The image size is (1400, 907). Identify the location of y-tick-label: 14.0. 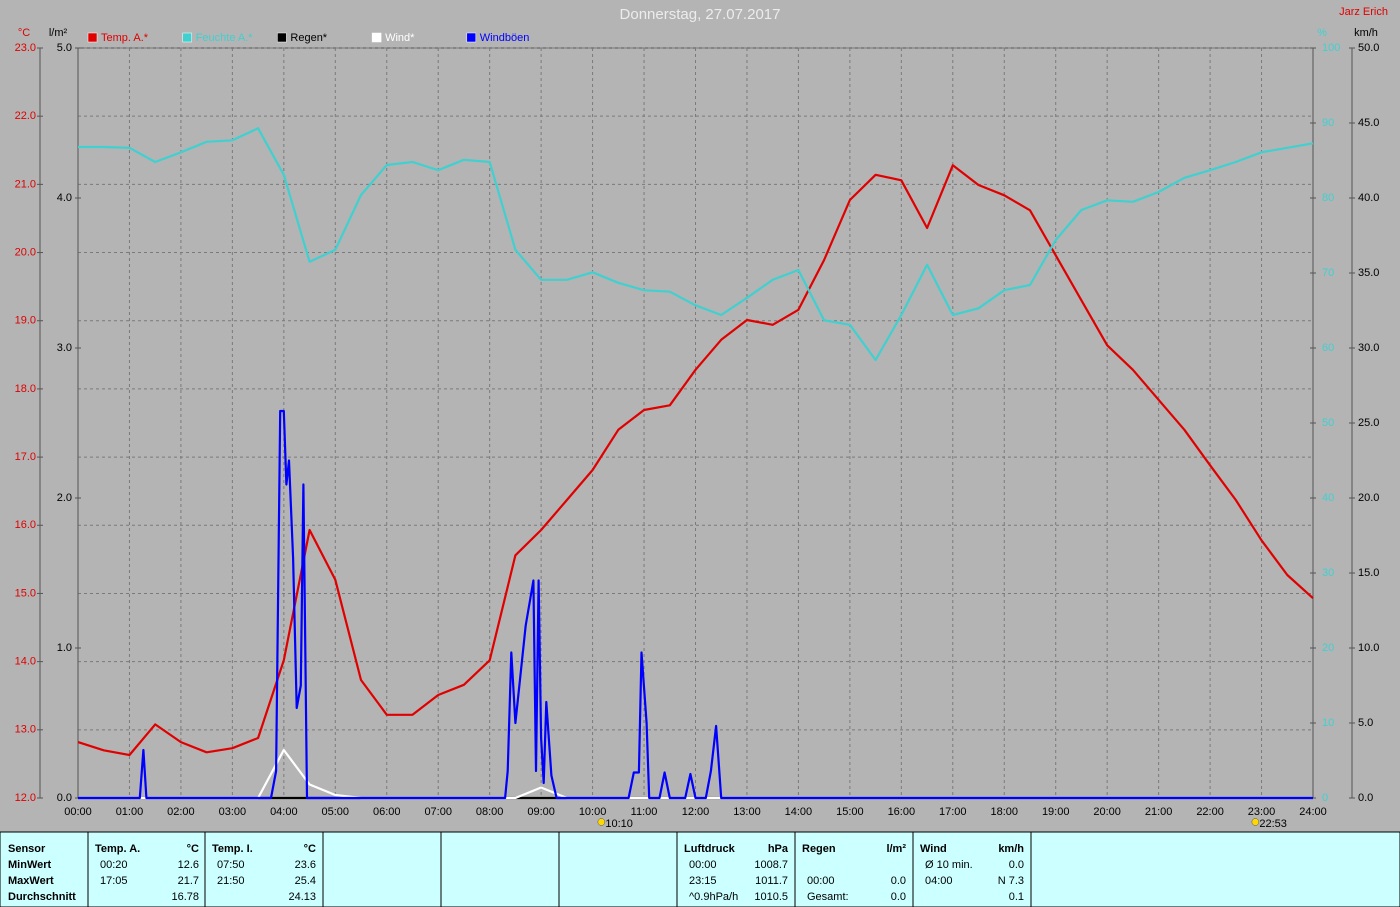
(25, 662).